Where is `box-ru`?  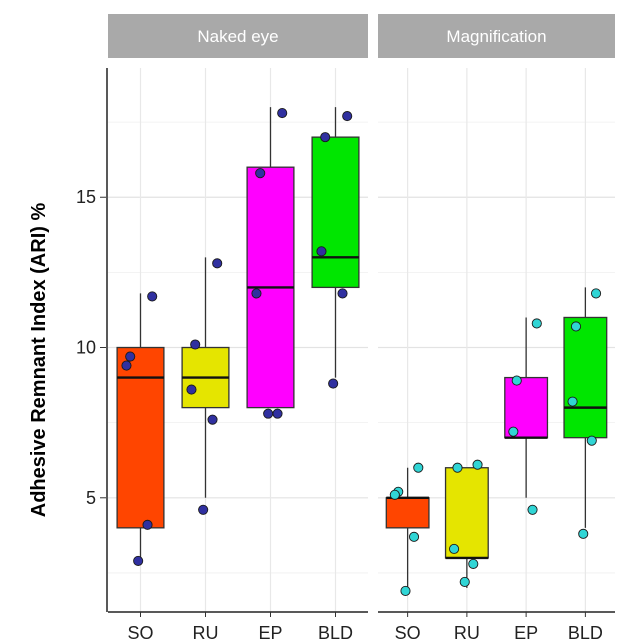 box-ru is located at coordinates (466, 513).